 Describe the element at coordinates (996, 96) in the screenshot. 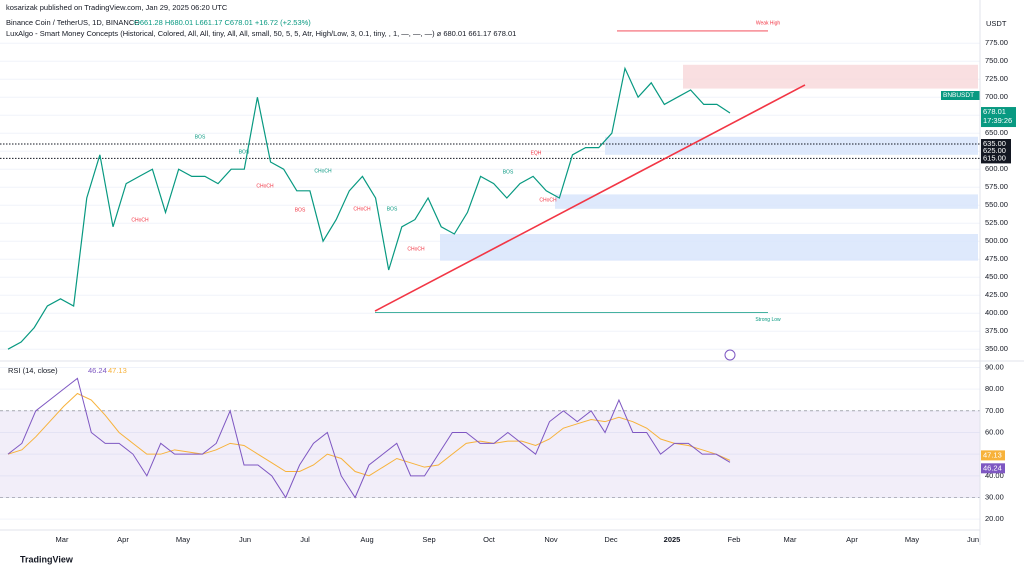

I see `y-tick-label: 700.00` at that location.